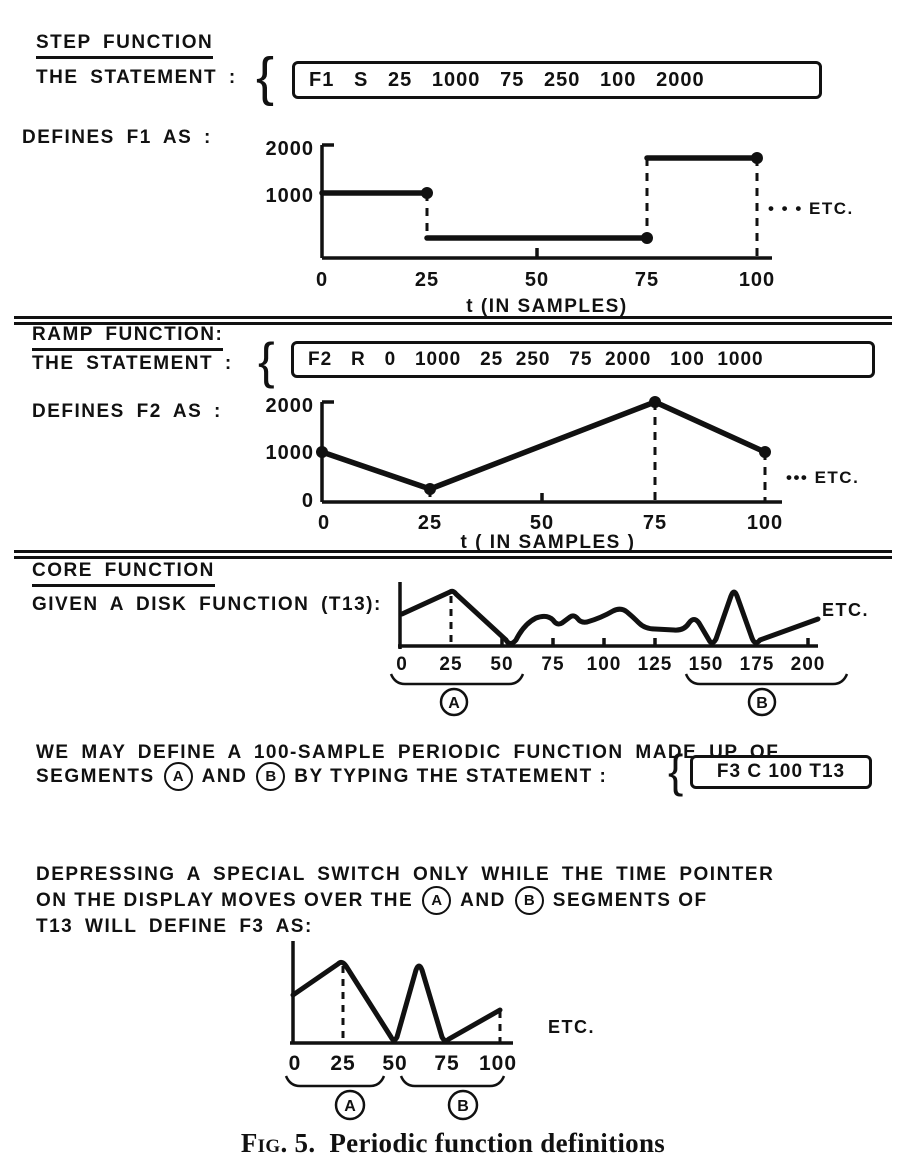 This screenshot has width=906, height=1172. What do you see at coordinates (308, 501) in the screenshot?
I see `y-tick-label: 0` at bounding box center [308, 501].